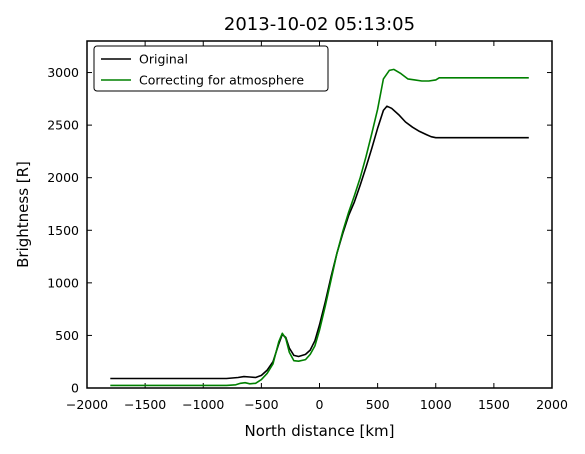 The image size is (585, 454). What do you see at coordinates (67, 335) in the screenshot?
I see `y-tick-label: 500` at bounding box center [67, 335].